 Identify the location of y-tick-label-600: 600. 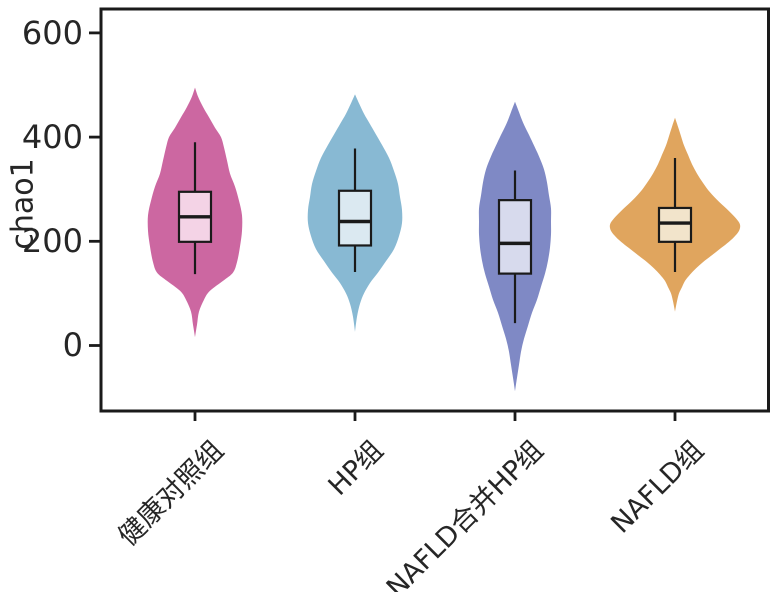
(52, 33).